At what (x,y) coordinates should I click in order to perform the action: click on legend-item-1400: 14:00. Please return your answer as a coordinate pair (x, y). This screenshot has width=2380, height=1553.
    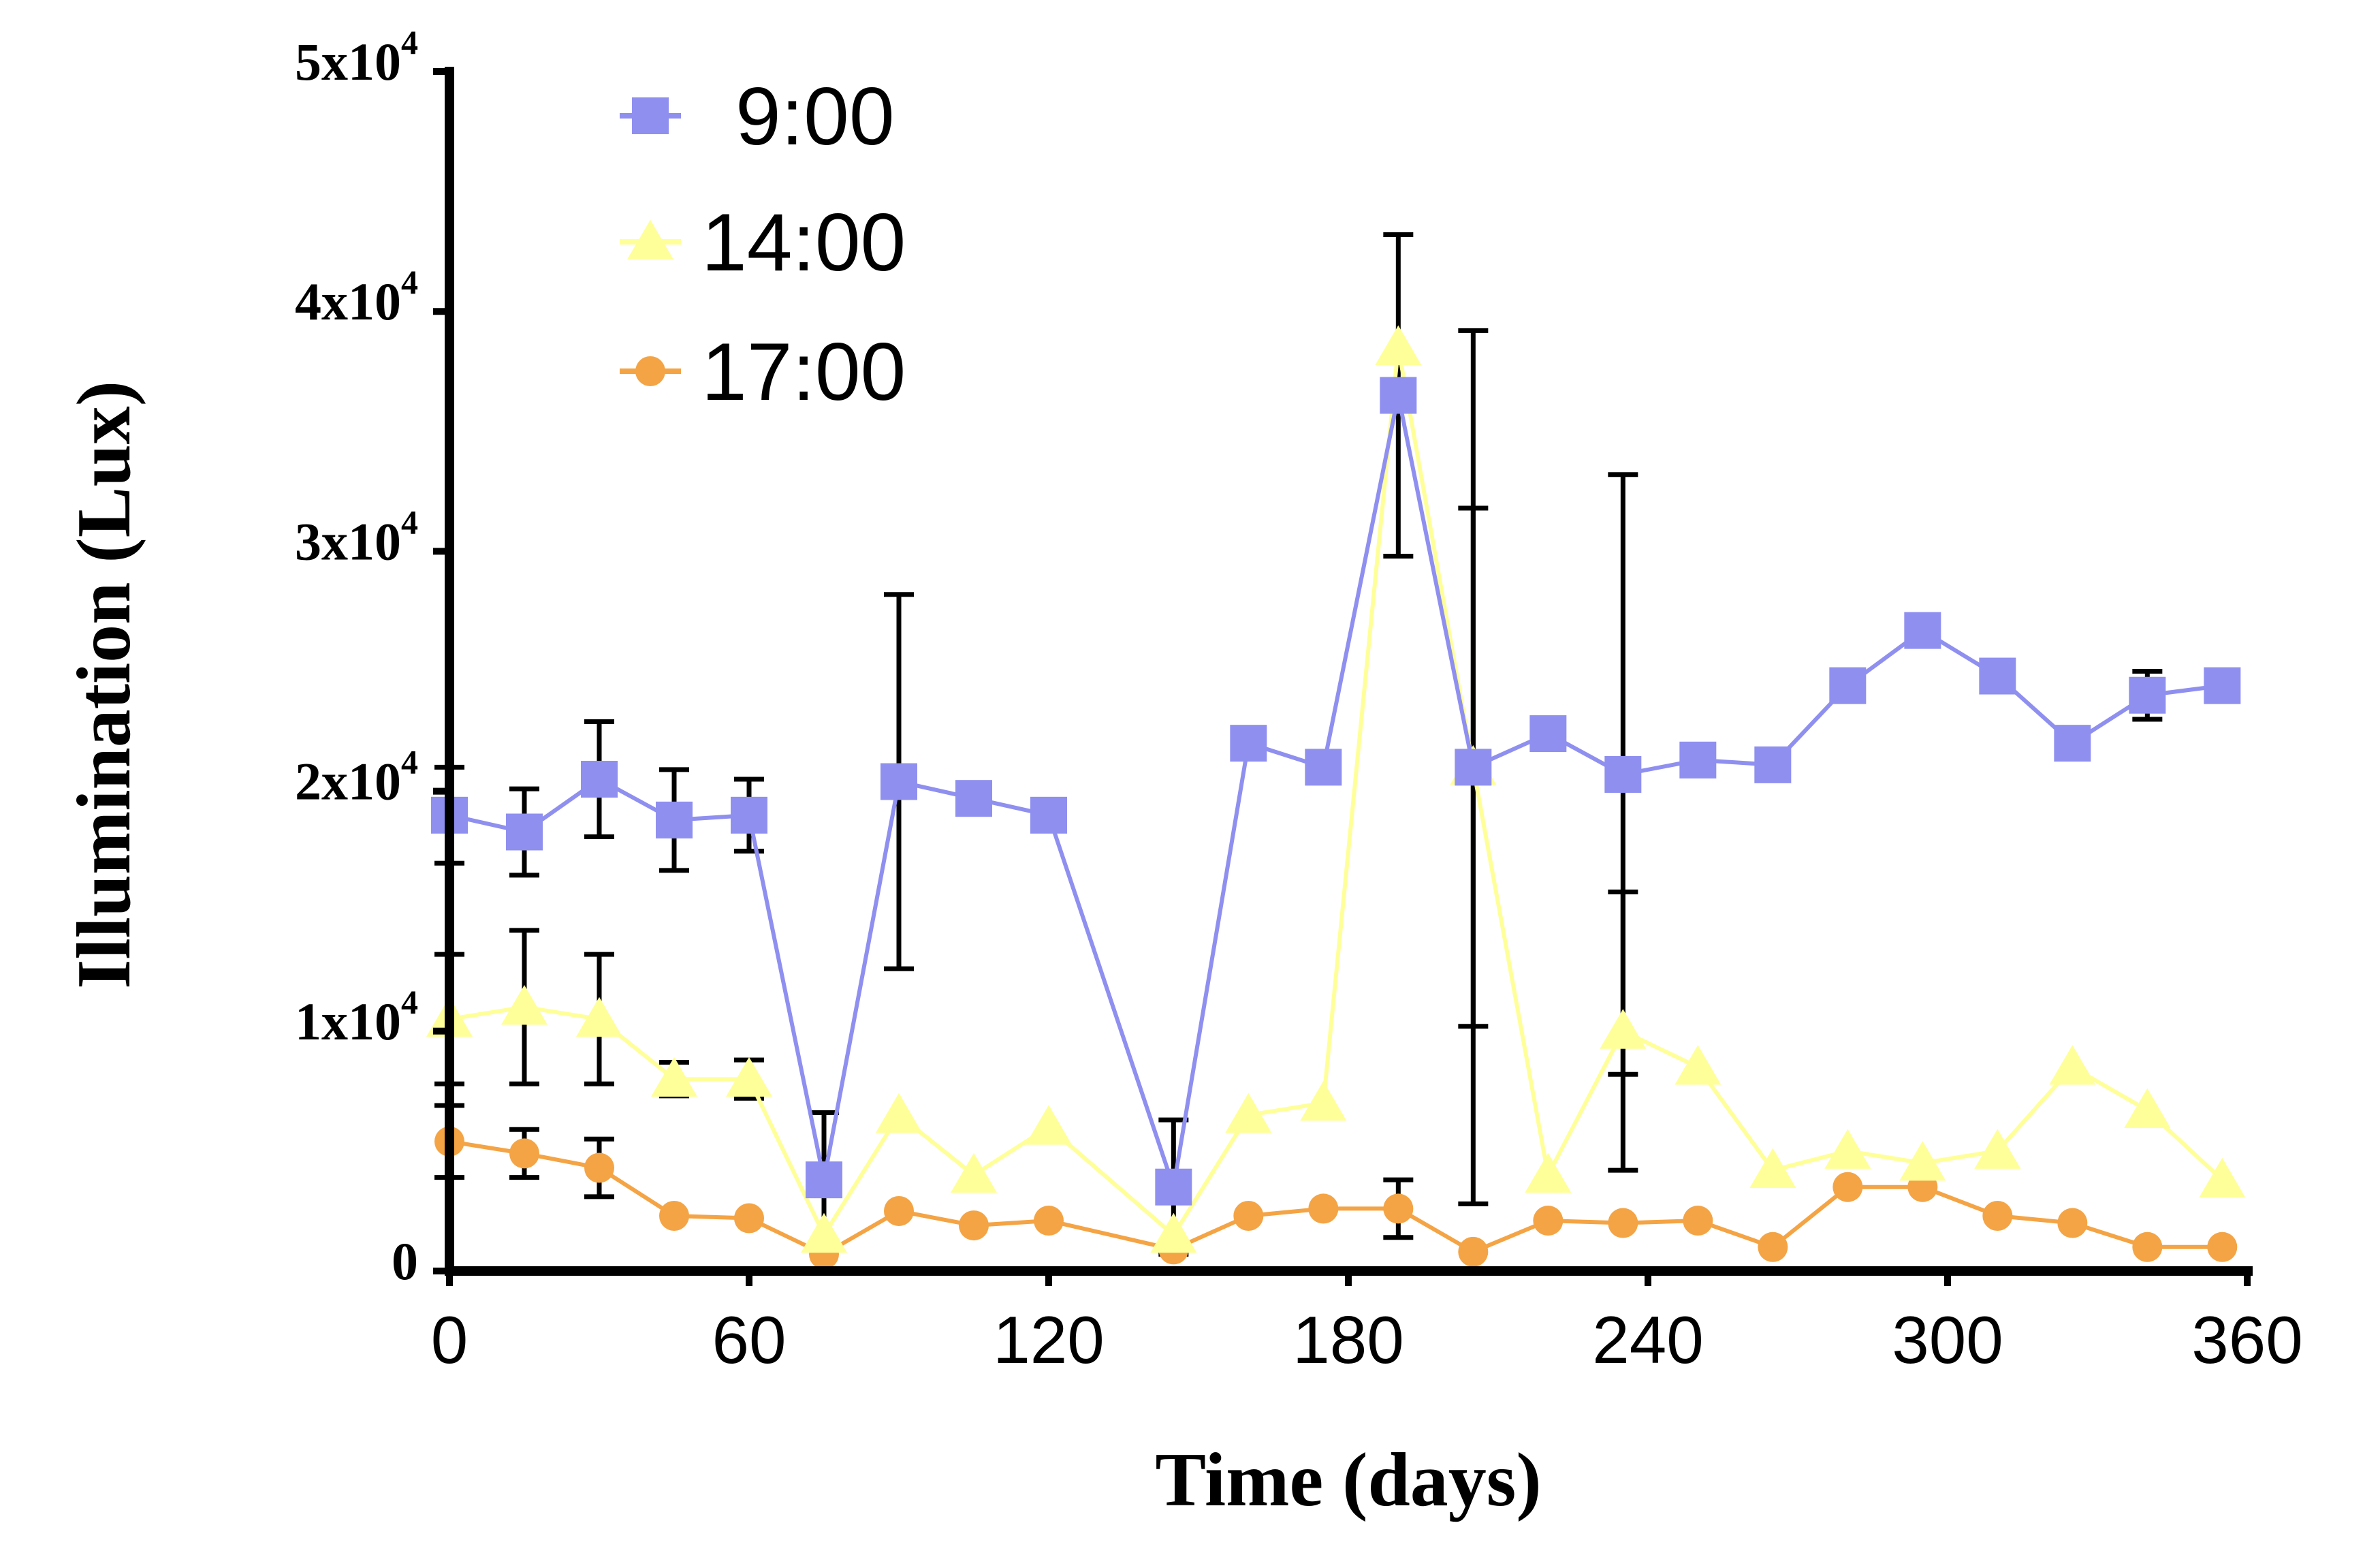
    Looking at the image, I should click on (763, 242).